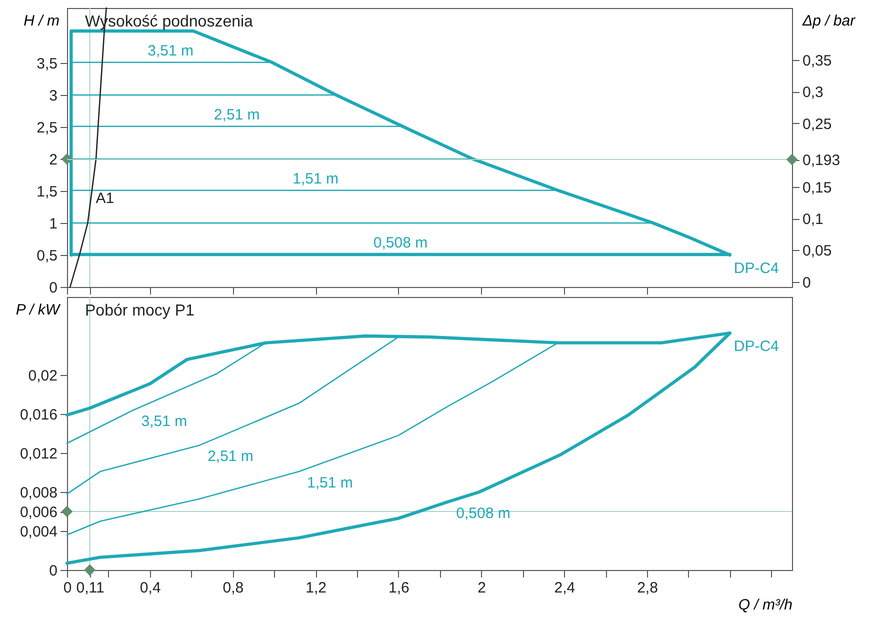  I want to click on y-tick-label: 0,008, so click(39, 493).